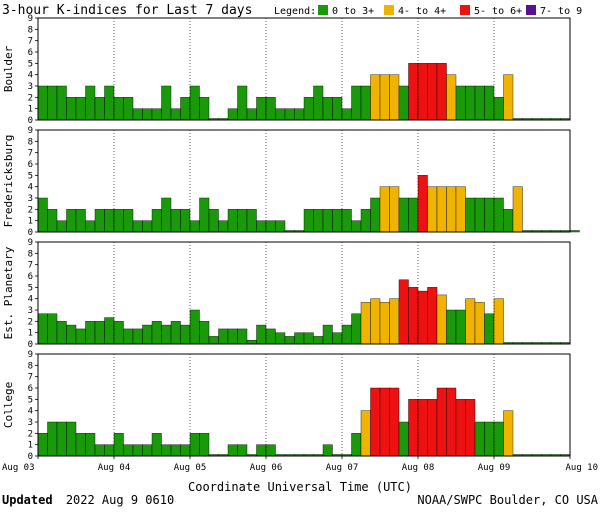 The image size is (600, 514). Describe the element at coordinates (30, 355) in the screenshot. I see `y-tick-label: 9` at that location.